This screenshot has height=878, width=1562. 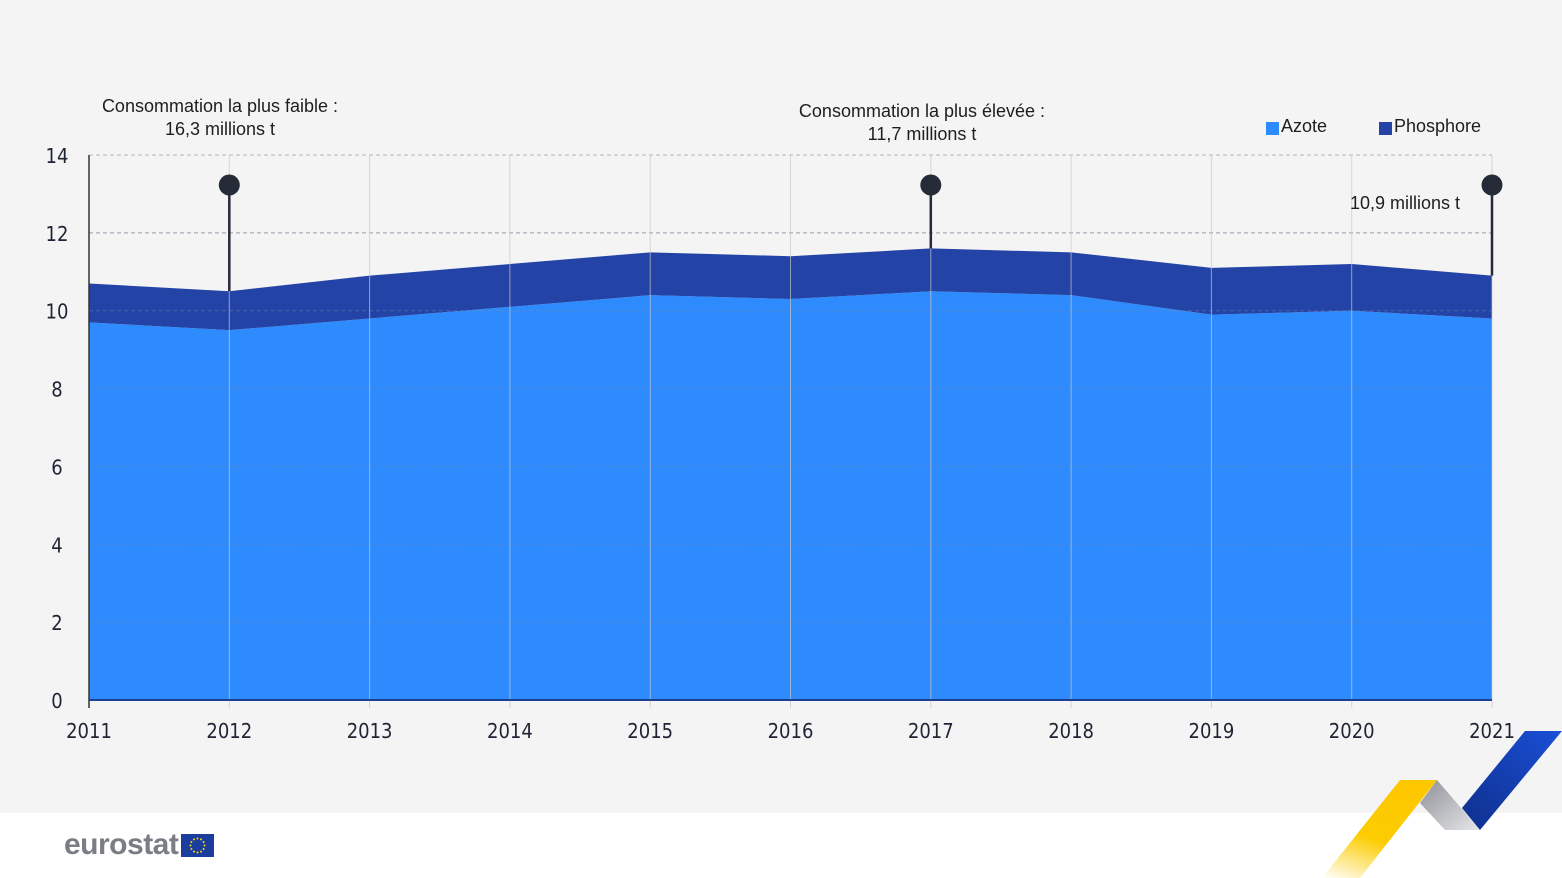 I want to click on eu-flag-icon, so click(x=198, y=845).